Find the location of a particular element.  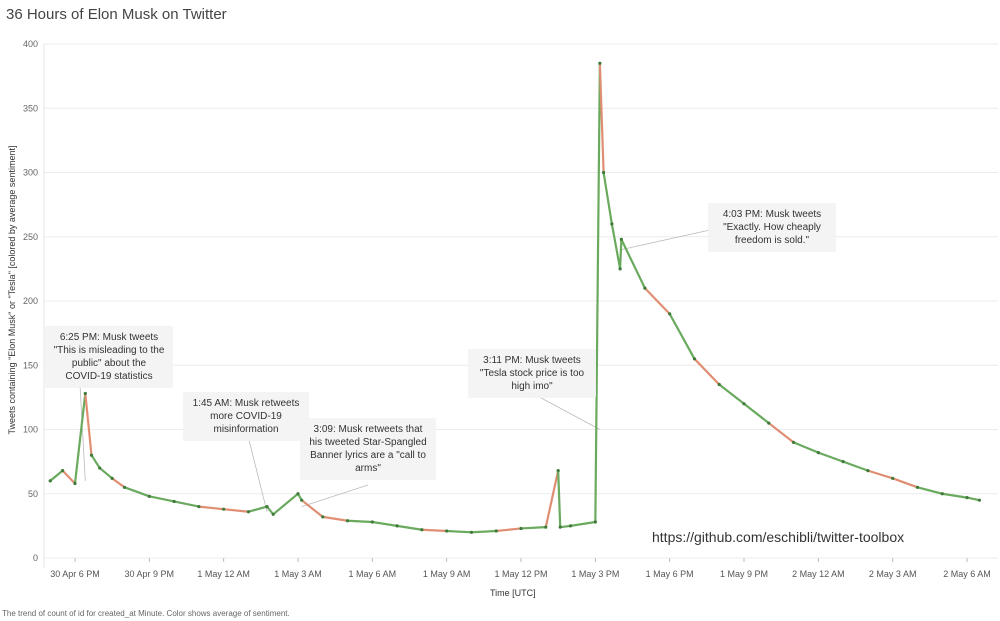

y-tick-label: 0 is located at coordinates (35, 558).